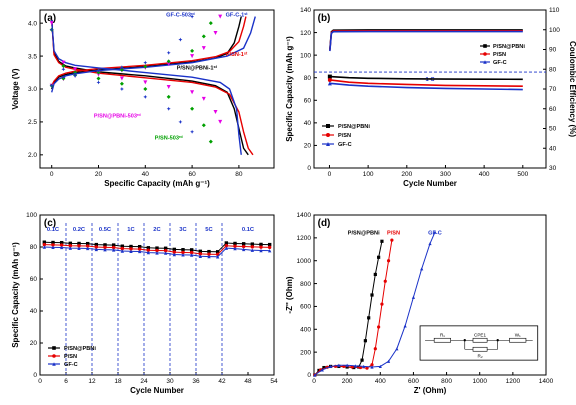 The image size is (576, 405). I want to click on y2-tick-label: 100, so click(554, 30).